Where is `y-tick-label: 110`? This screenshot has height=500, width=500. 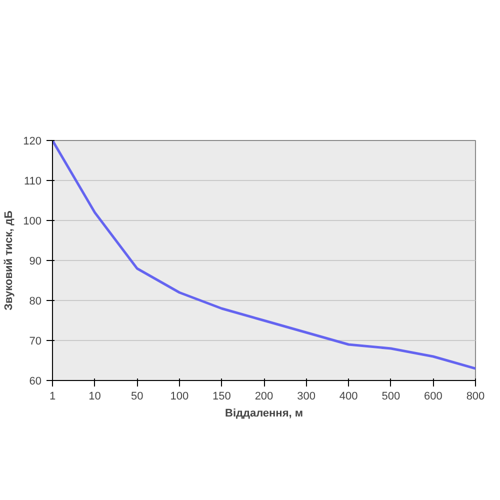 y-tick-label: 110 is located at coordinates (33, 182).